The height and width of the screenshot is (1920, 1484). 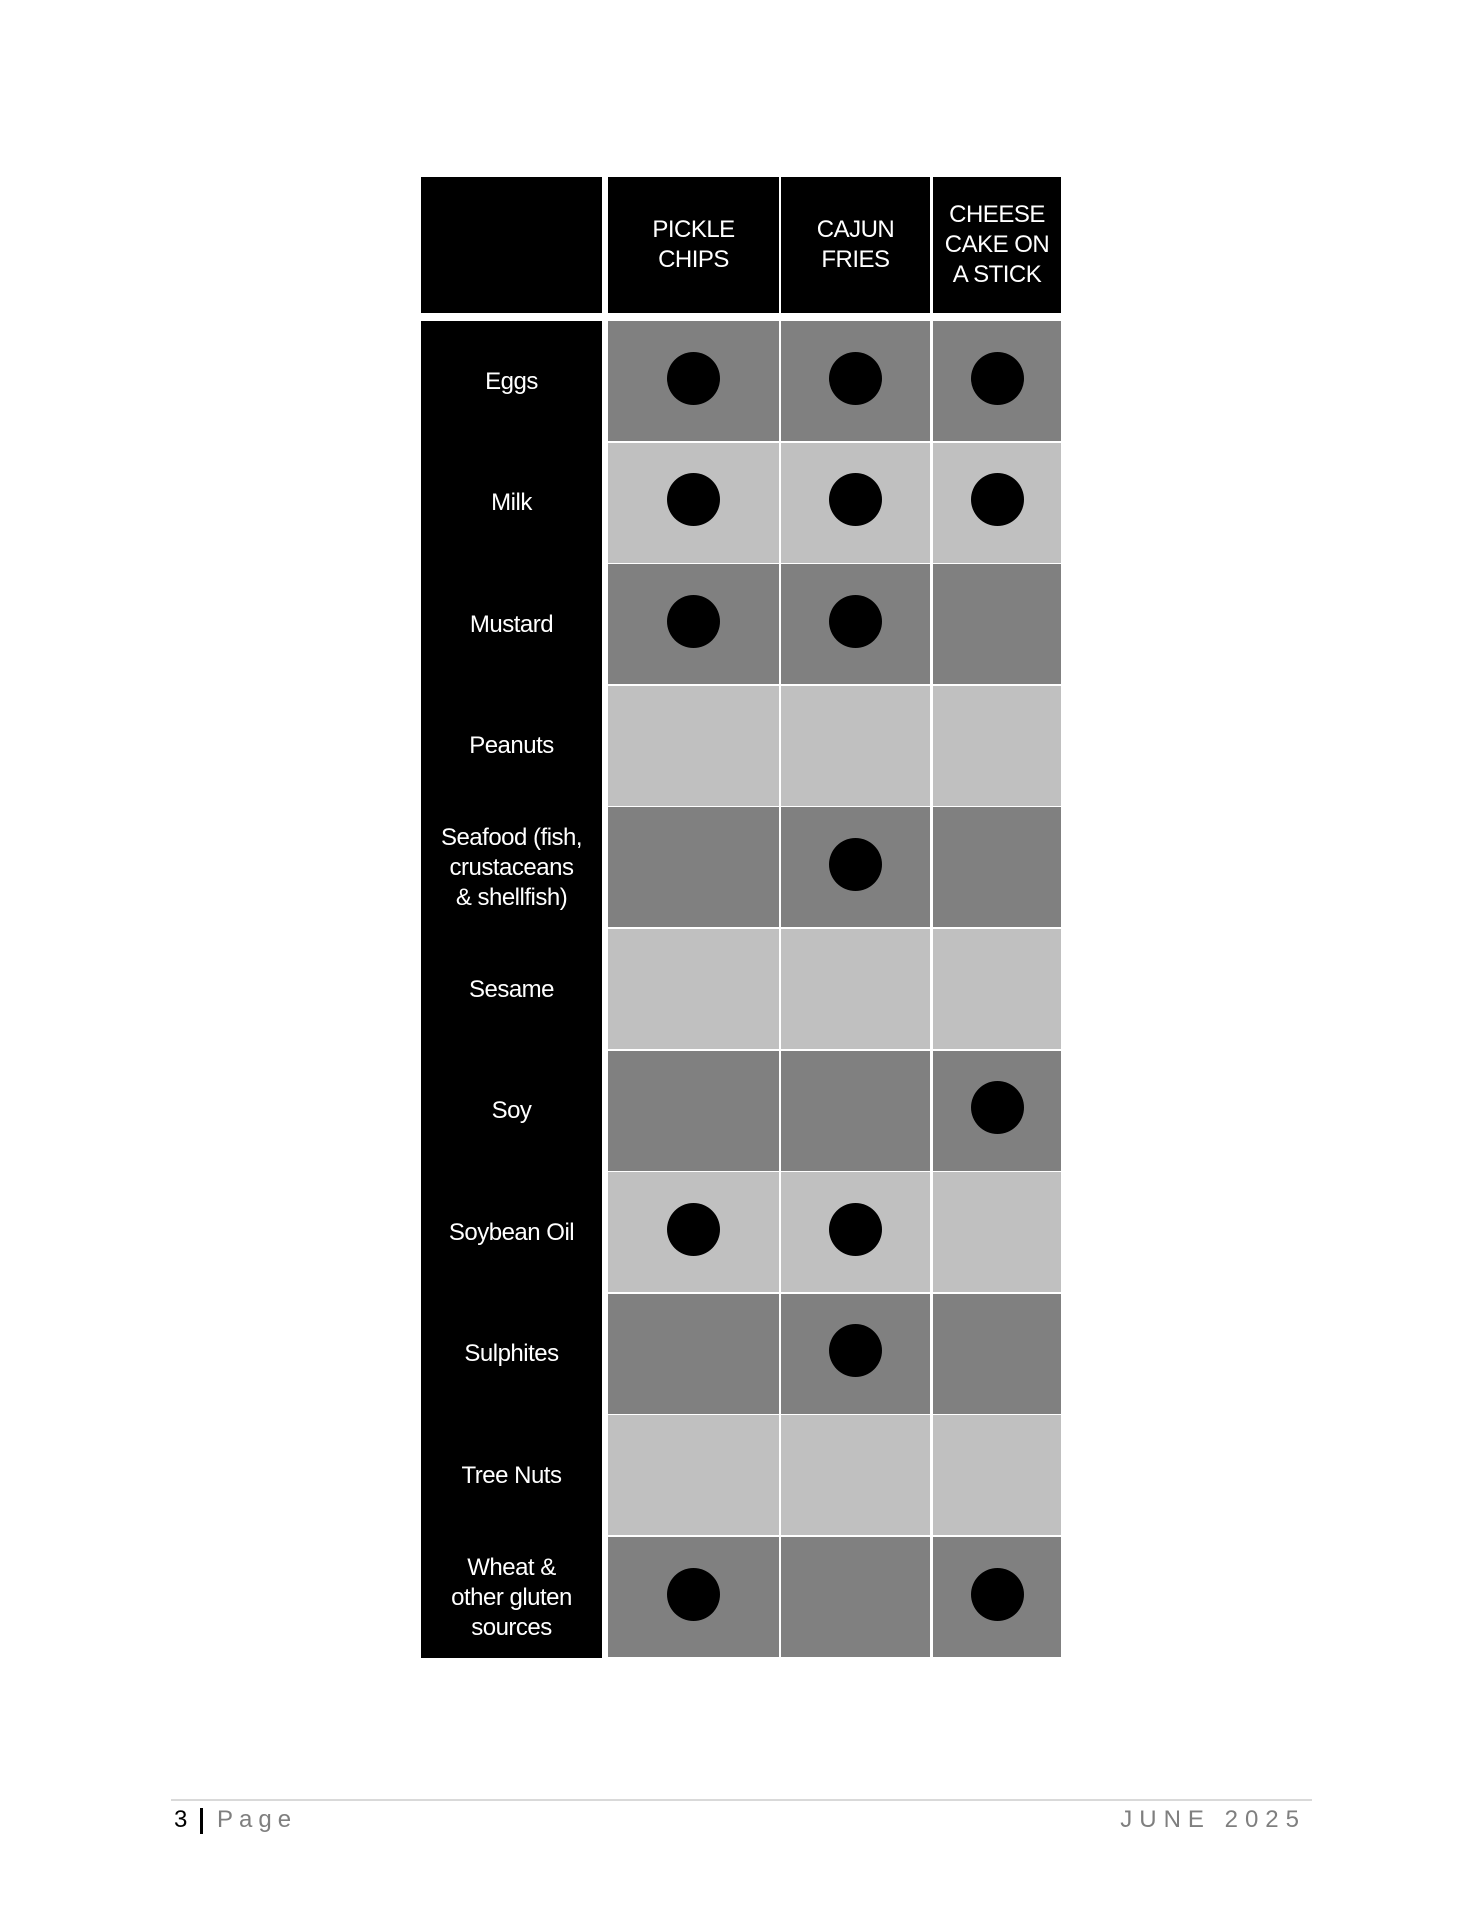 I want to click on header-corner-cell, so click(x=511, y=245).